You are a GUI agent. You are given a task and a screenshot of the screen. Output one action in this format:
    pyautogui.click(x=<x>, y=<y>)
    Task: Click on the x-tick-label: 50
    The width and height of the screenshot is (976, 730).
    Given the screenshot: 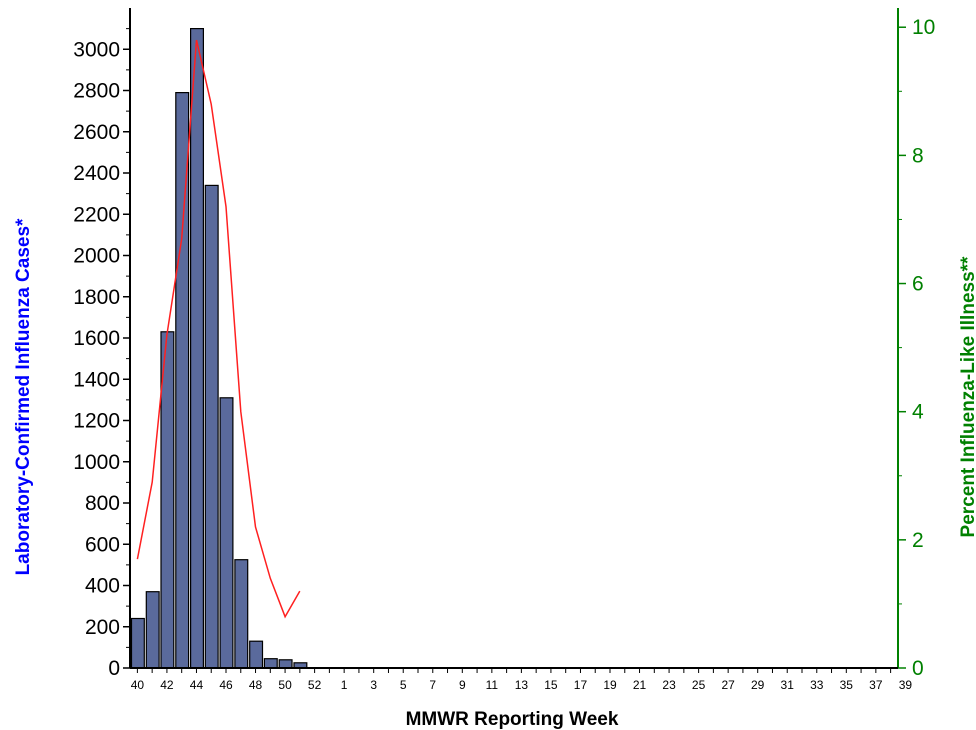 What is the action you would take?
    pyautogui.click(x=285, y=685)
    